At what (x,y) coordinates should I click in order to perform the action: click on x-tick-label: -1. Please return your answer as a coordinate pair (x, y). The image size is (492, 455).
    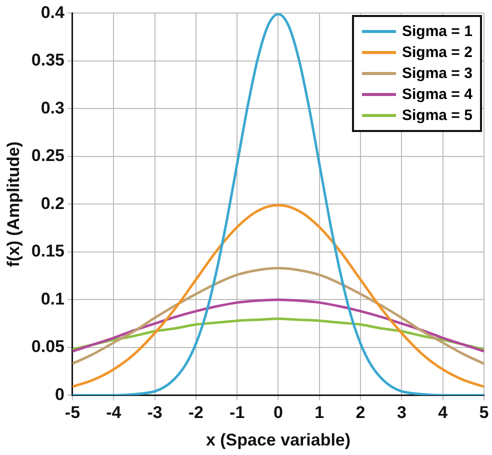
    Looking at the image, I should click on (237, 412).